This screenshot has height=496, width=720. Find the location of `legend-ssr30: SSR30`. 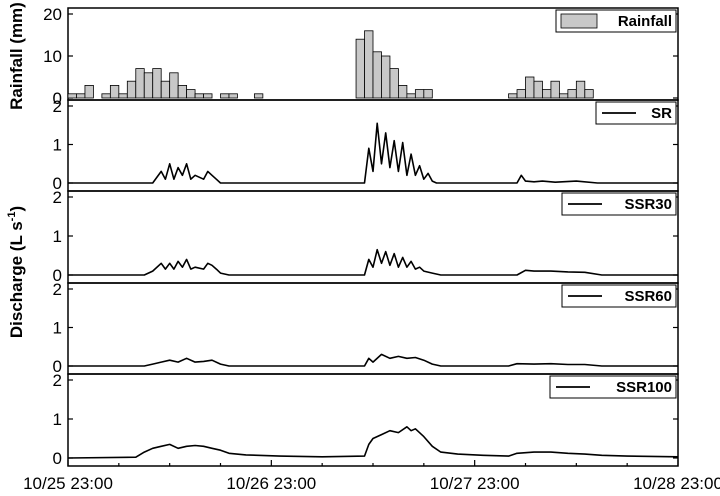

legend-ssr30: SSR30 is located at coordinates (619, 204).